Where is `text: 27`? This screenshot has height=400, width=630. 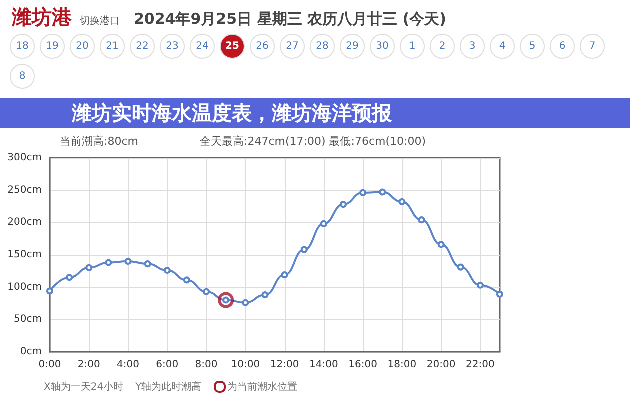
text: 27 is located at coordinates (292, 46).